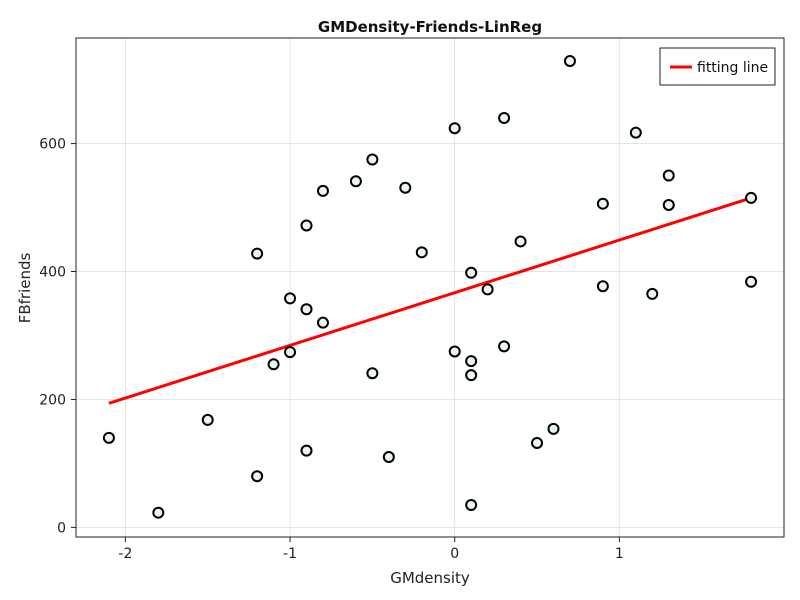 The width and height of the screenshot is (800, 600). What do you see at coordinates (25, 288) in the screenshot?
I see `y-axis-title: FBfriends` at bounding box center [25, 288].